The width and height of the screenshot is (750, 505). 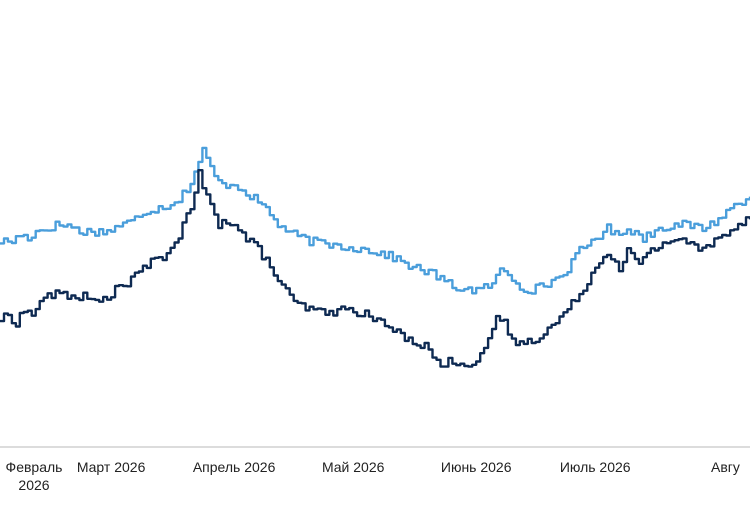 What do you see at coordinates (353, 467) in the screenshot?
I see `x-tick-label: Май 2026` at bounding box center [353, 467].